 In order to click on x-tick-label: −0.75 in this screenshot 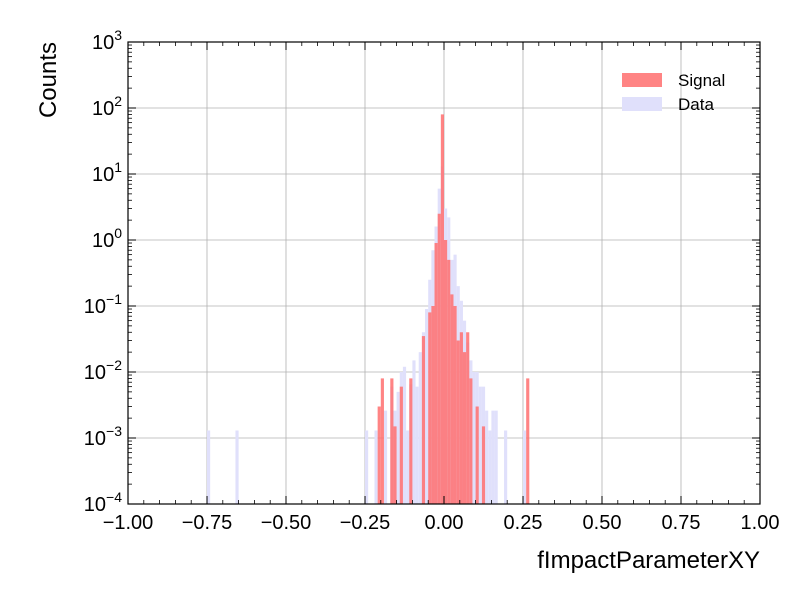, I will do `click(207, 523)`.